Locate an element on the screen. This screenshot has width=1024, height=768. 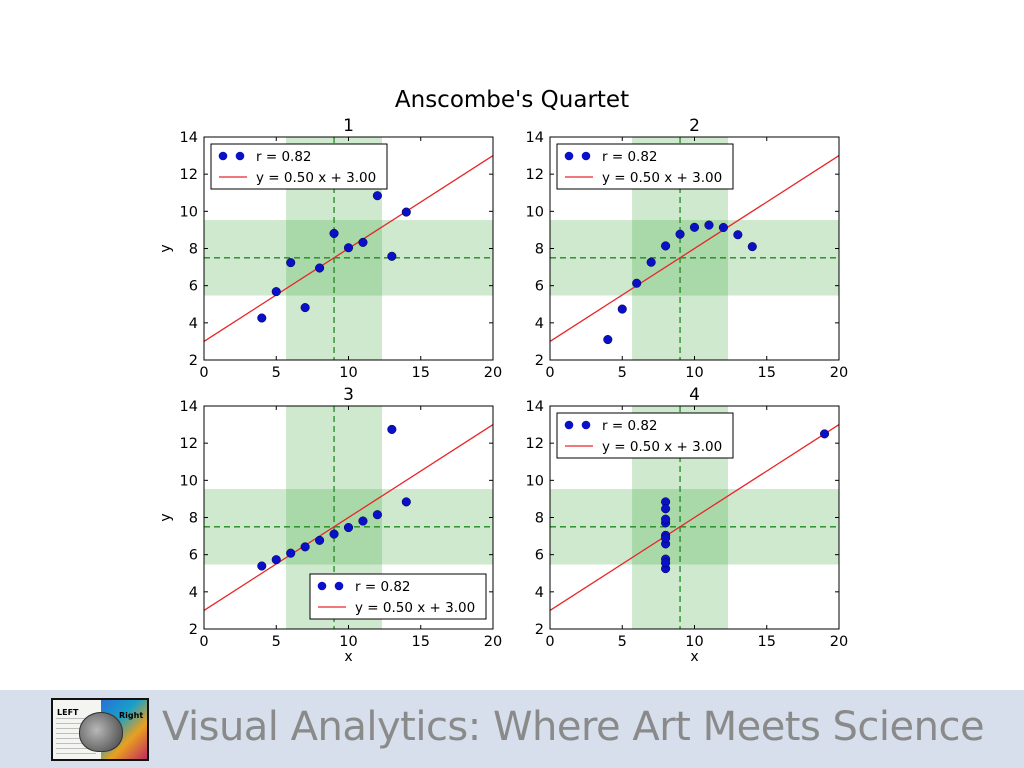
brain-icon is located at coordinates (101, 732).